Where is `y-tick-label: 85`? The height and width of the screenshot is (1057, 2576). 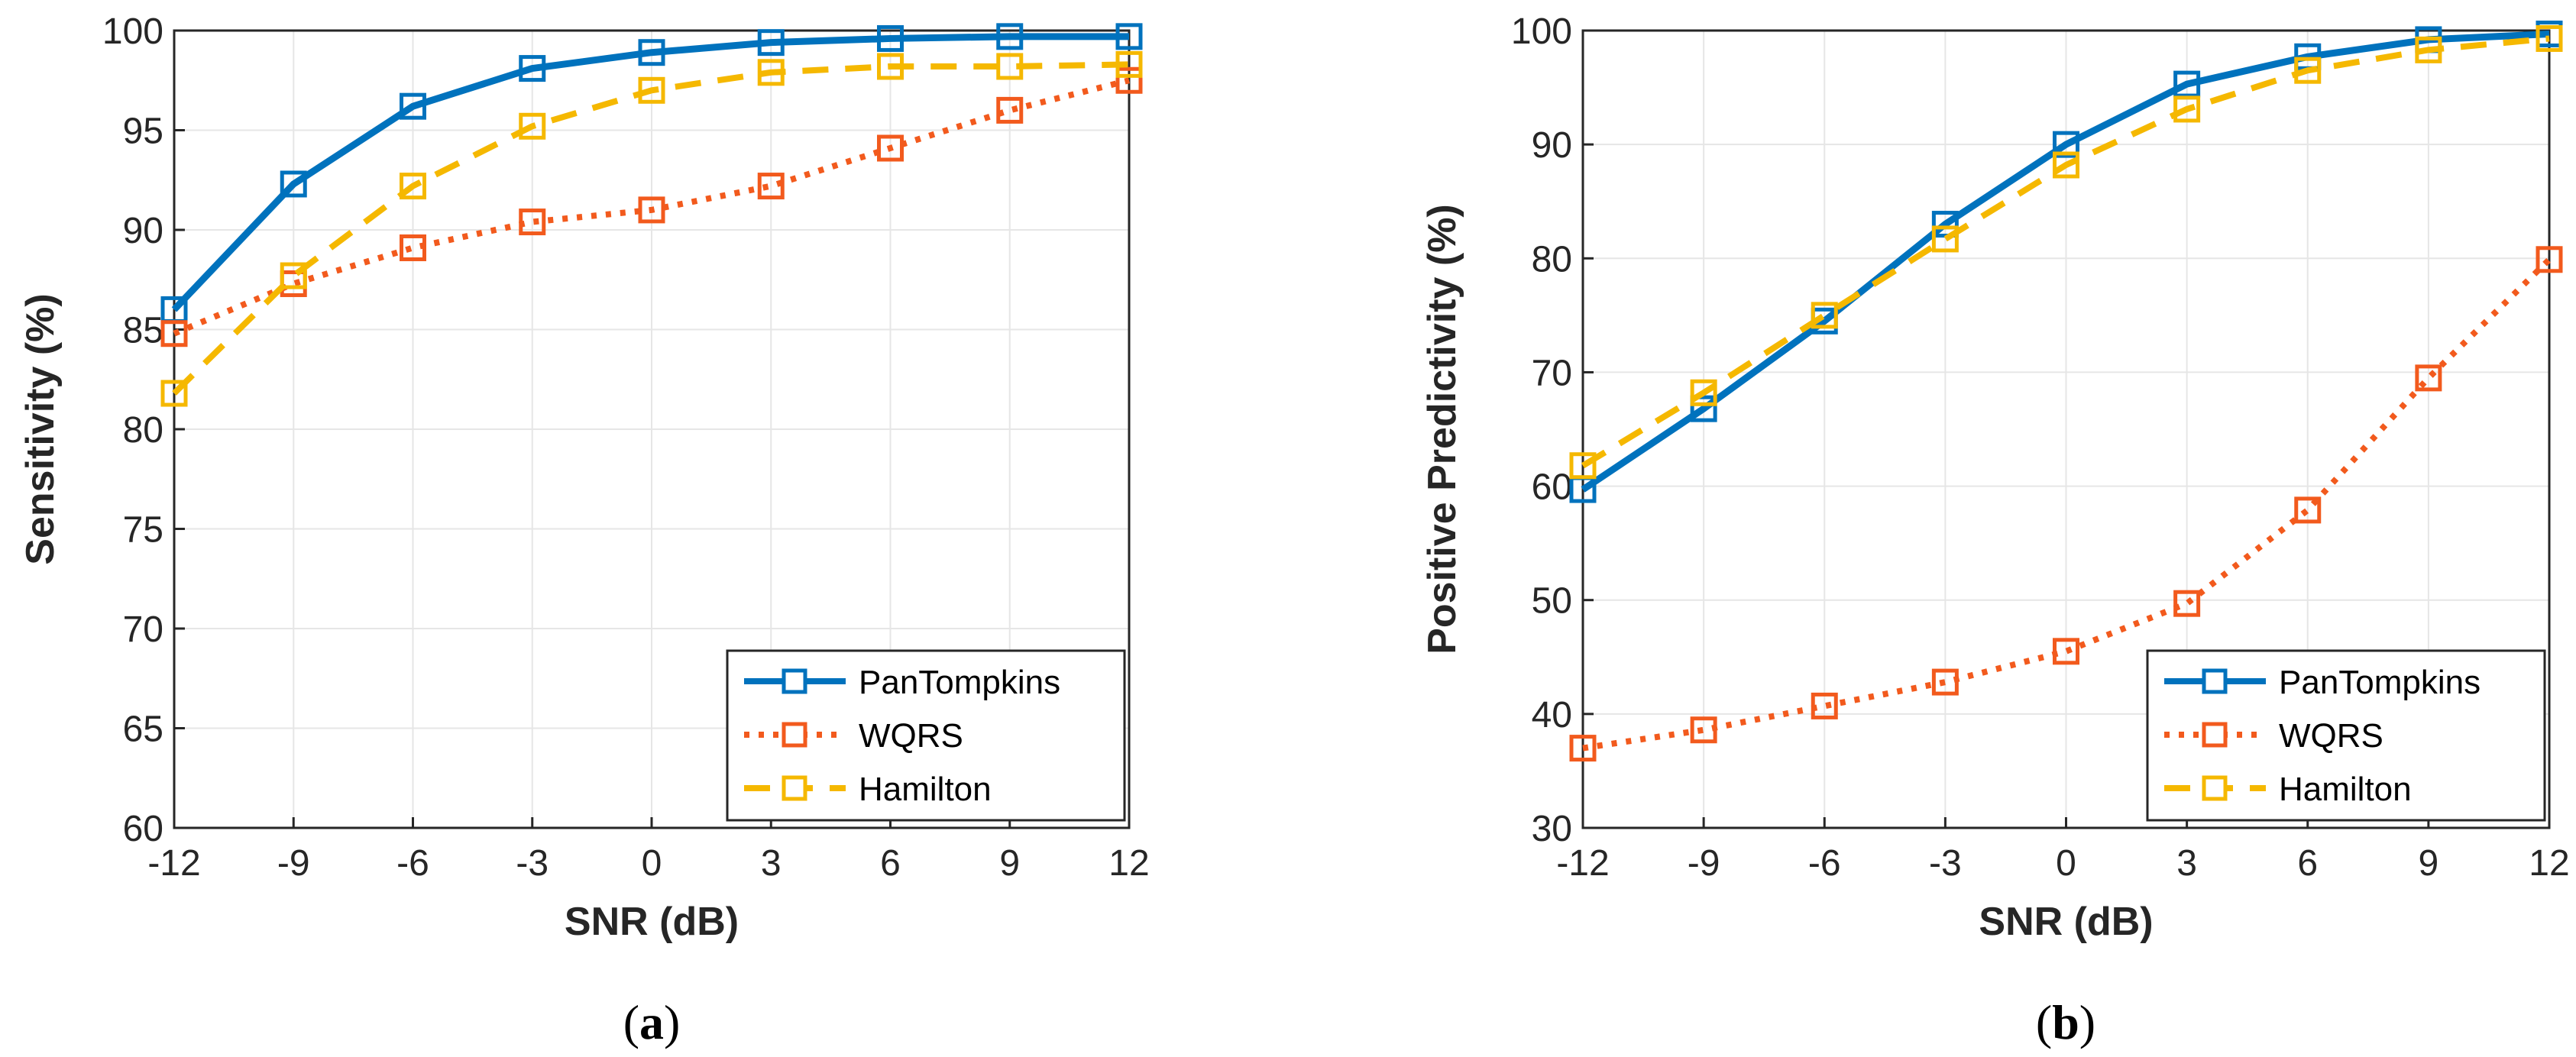
y-tick-label: 85 is located at coordinates (143, 331).